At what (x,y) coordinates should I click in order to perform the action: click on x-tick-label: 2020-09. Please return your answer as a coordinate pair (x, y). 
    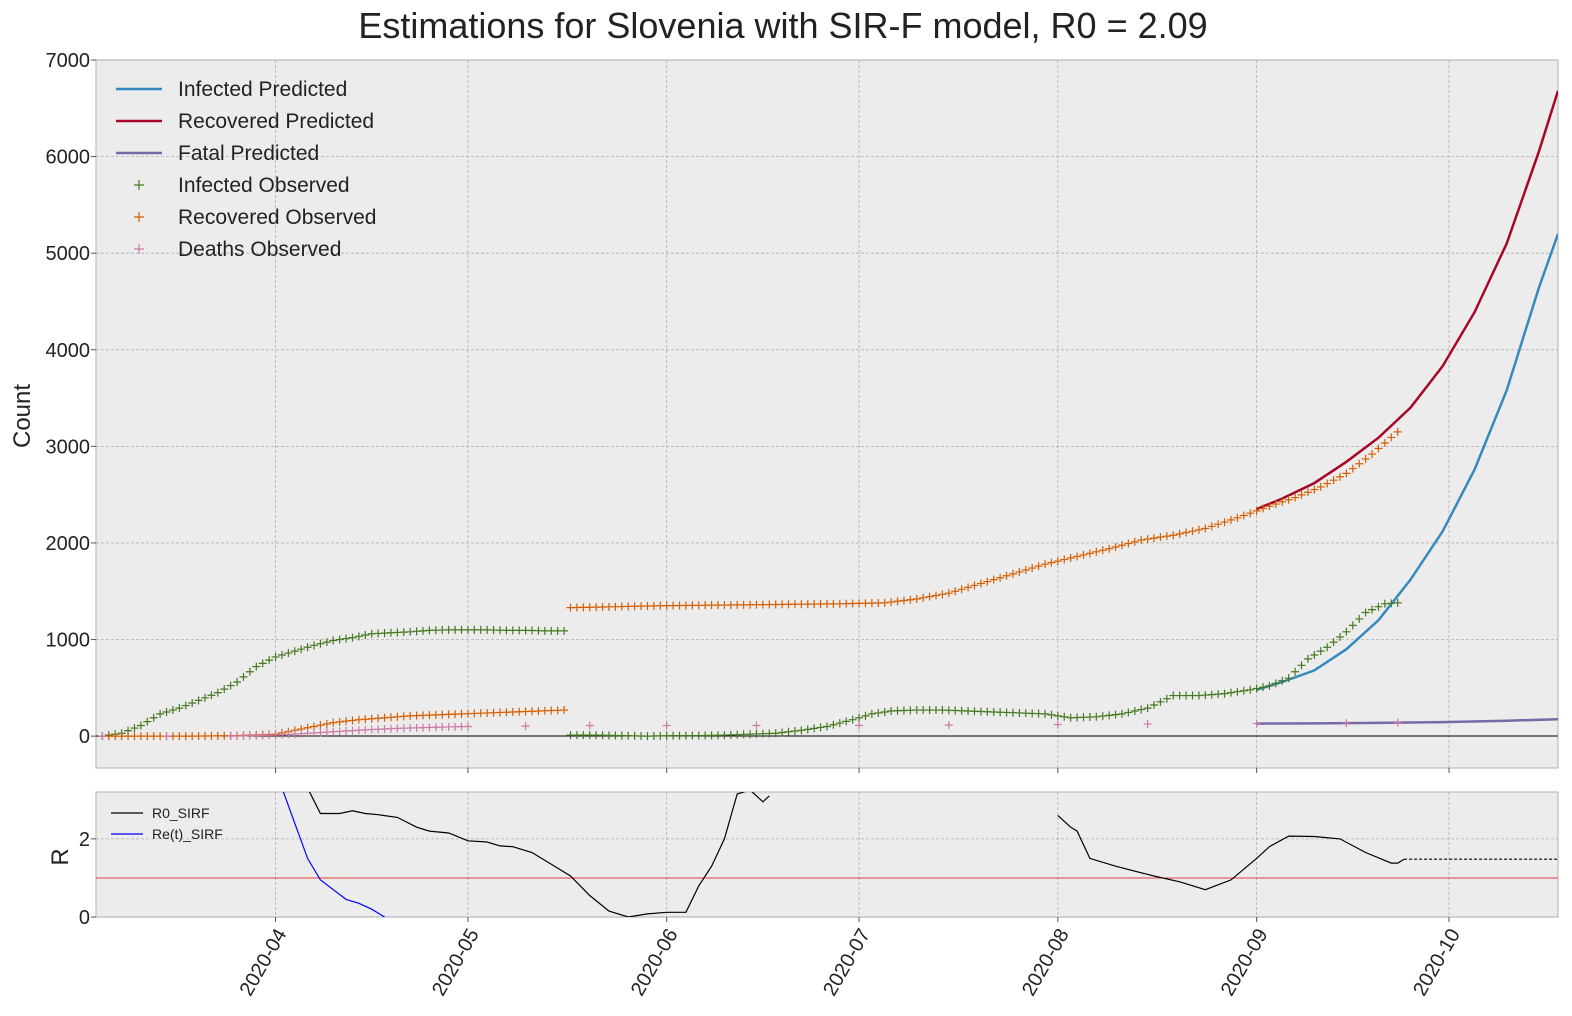
    Looking at the image, I should click on (1245, 962).